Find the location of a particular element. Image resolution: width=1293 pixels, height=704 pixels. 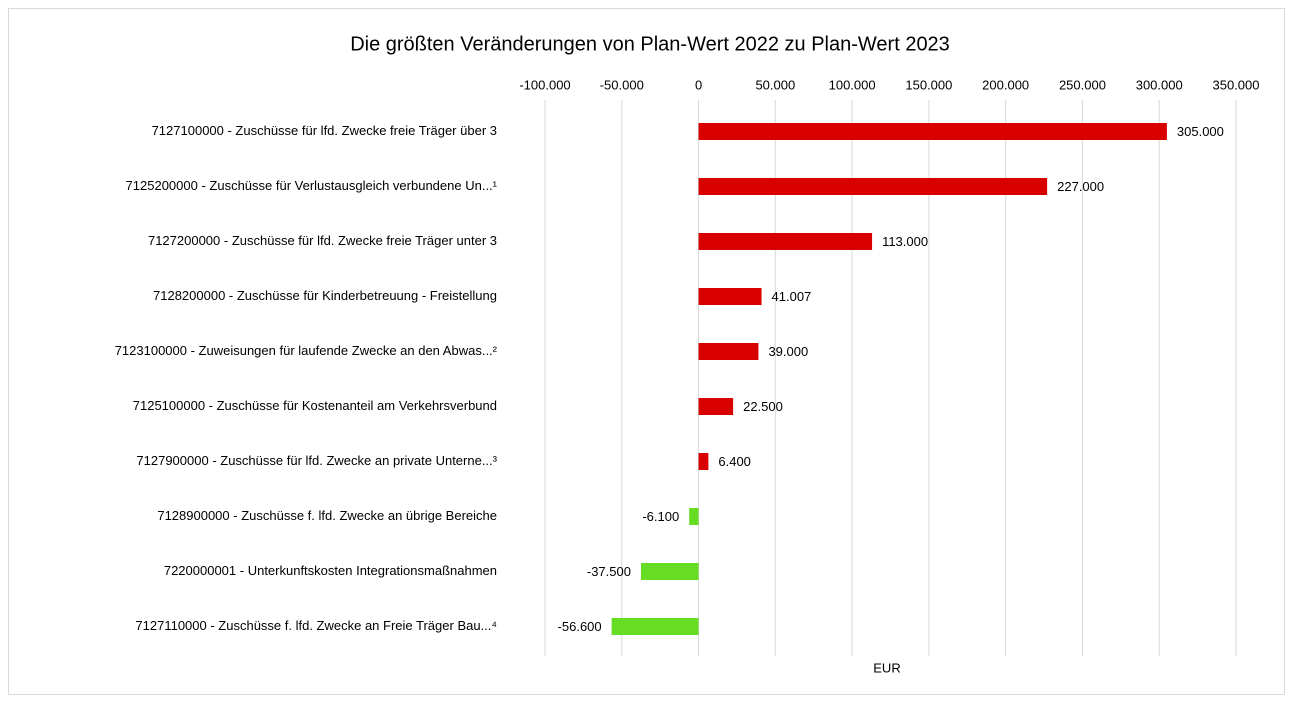

x-tick-label: 0 is located at coordinates (698, 84).